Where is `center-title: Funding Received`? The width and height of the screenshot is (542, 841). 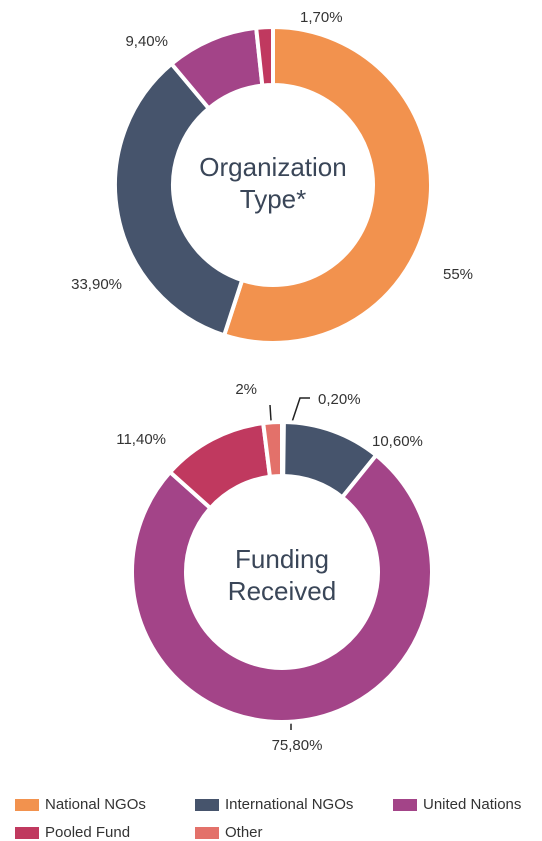 center-title: Funding Received is located at coordinates (282, 575).